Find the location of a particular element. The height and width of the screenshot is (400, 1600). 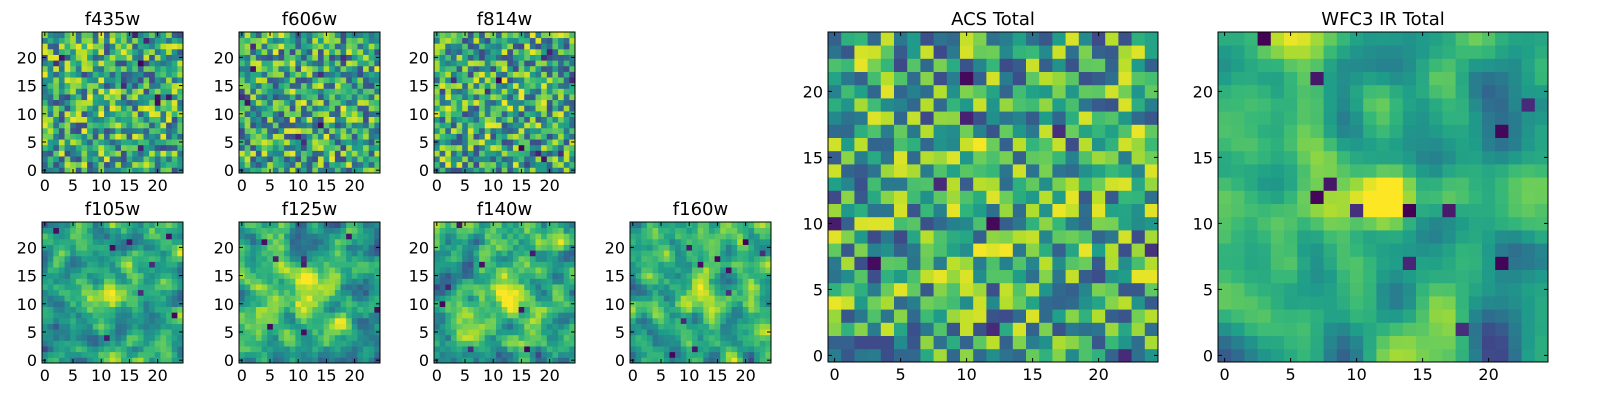

y-tick-label: 5 is located at coordinates (229, 332).